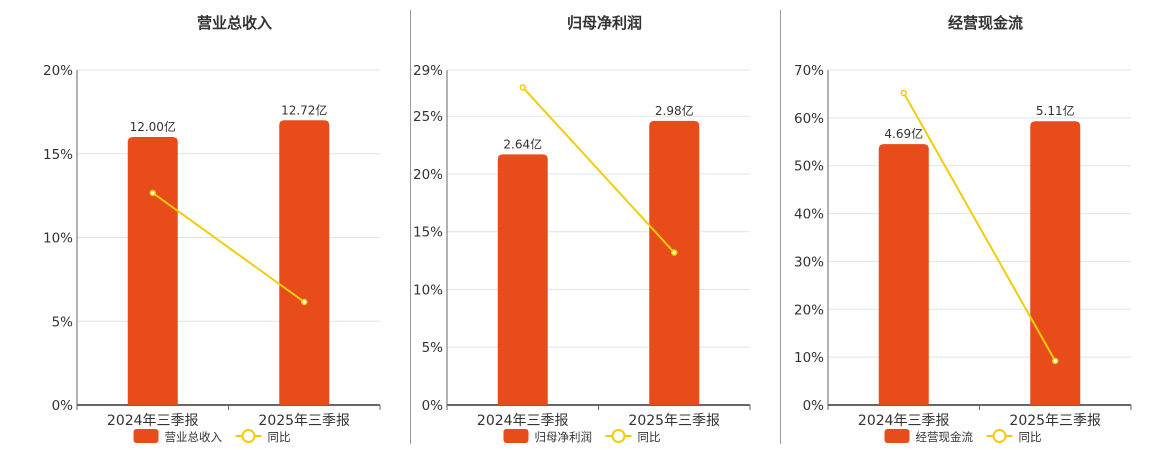 This screenshot has width=1160, height=450. What do you see at coordinates (809, 167) in the screenshot?
I see `y-tick-label: 50%` at bounding box center [809, 167].